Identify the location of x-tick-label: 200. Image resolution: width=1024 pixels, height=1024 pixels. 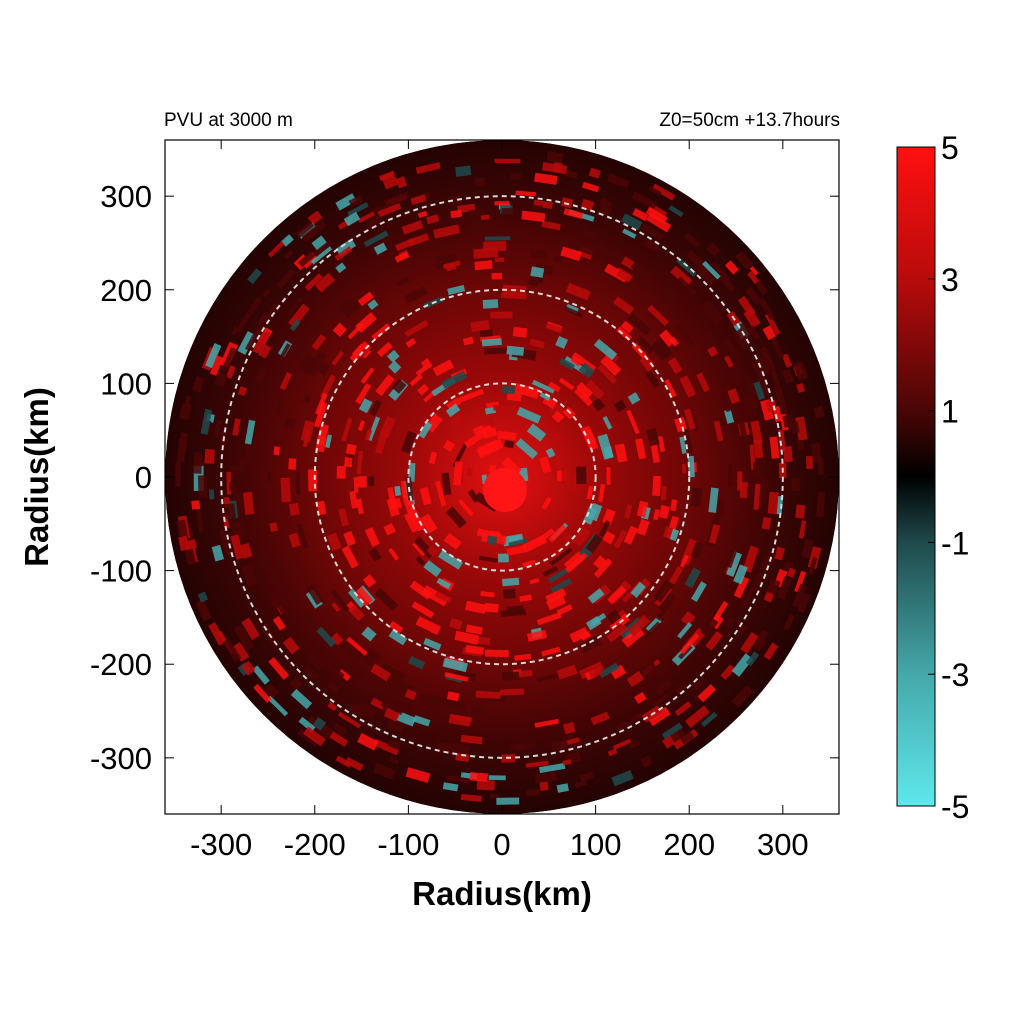
(689, 844).